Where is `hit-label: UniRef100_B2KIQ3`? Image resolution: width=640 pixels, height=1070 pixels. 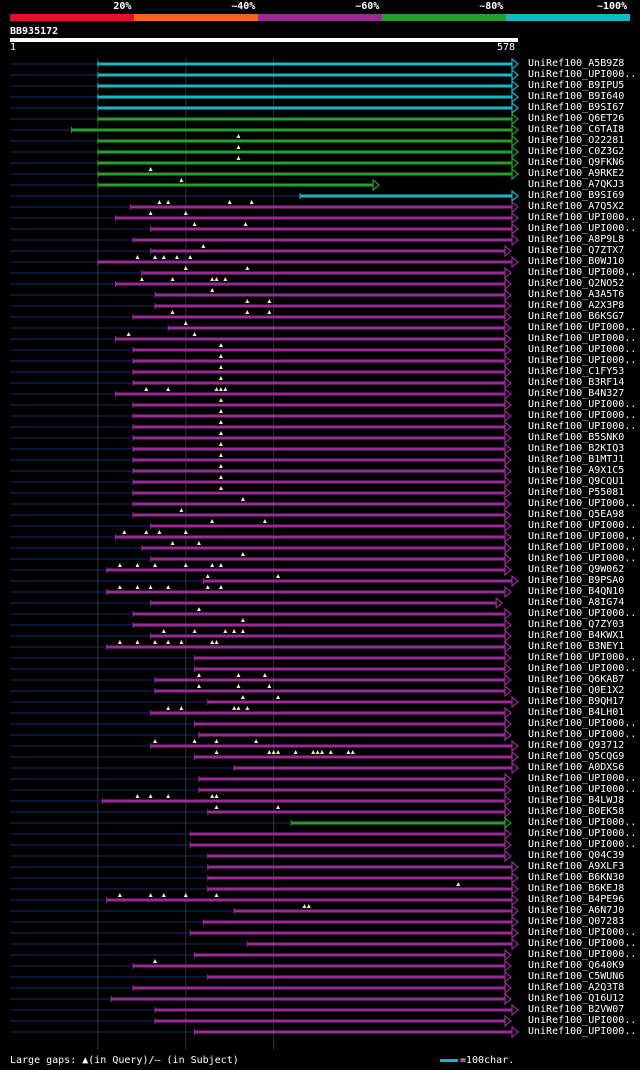 hit-label: UniRef100_B2KIQ3 is located at coordinates (576, 448).